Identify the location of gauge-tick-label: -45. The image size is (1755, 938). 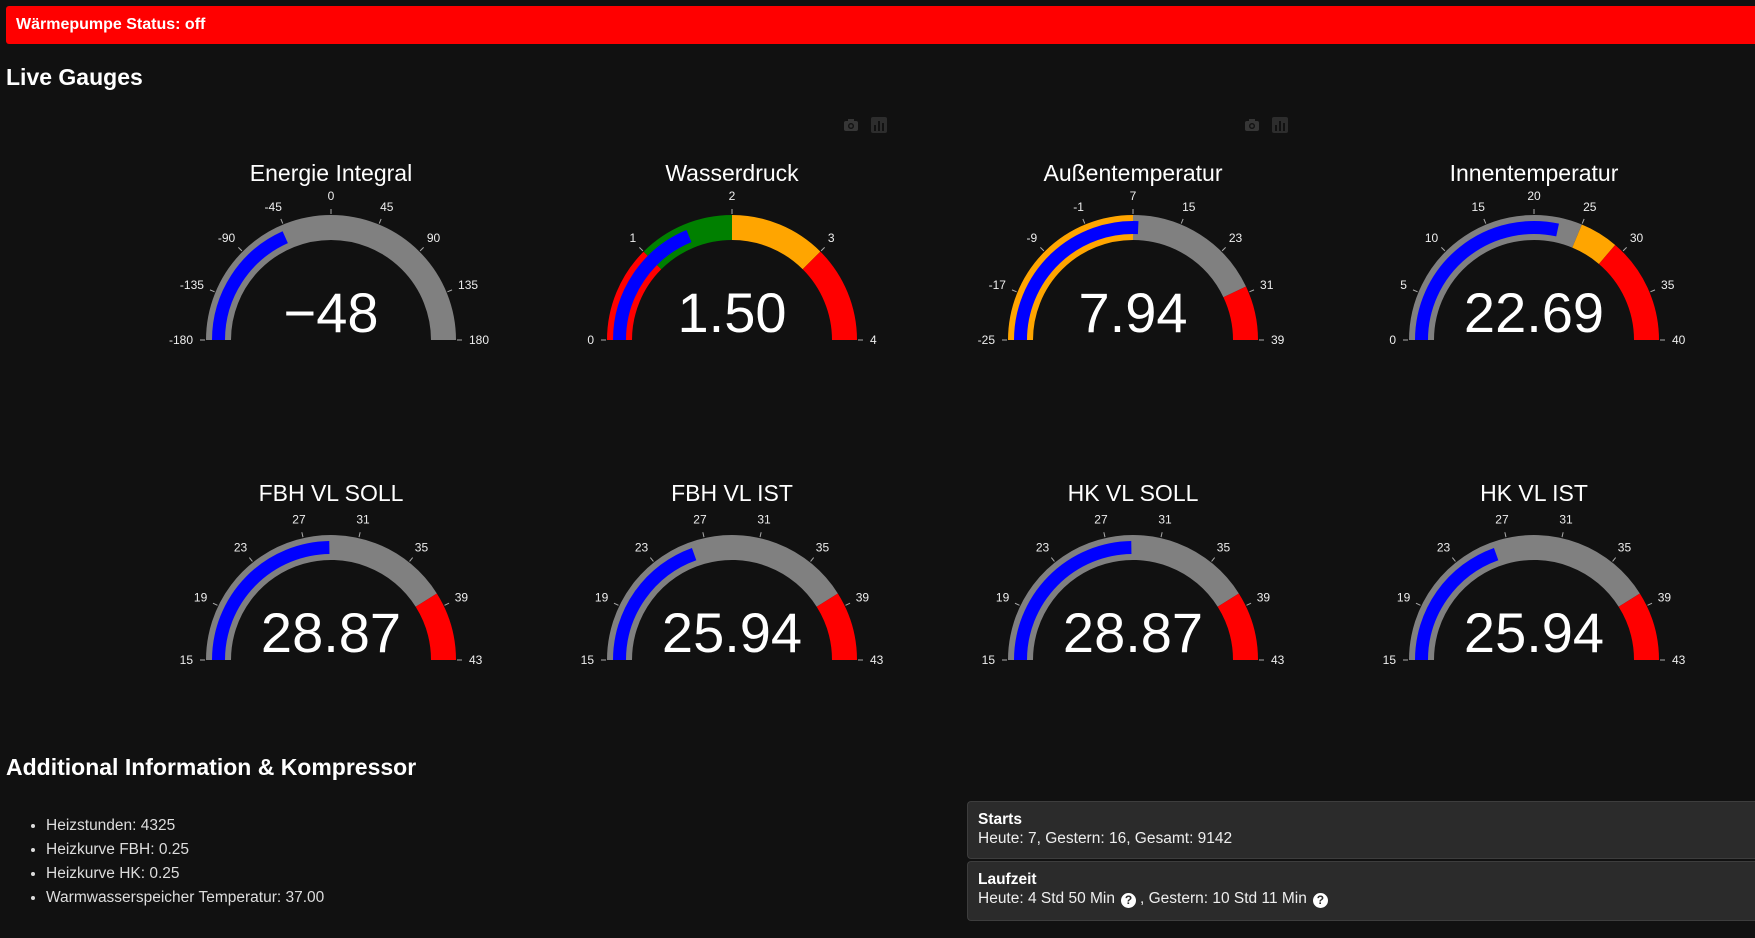
(274, 207).